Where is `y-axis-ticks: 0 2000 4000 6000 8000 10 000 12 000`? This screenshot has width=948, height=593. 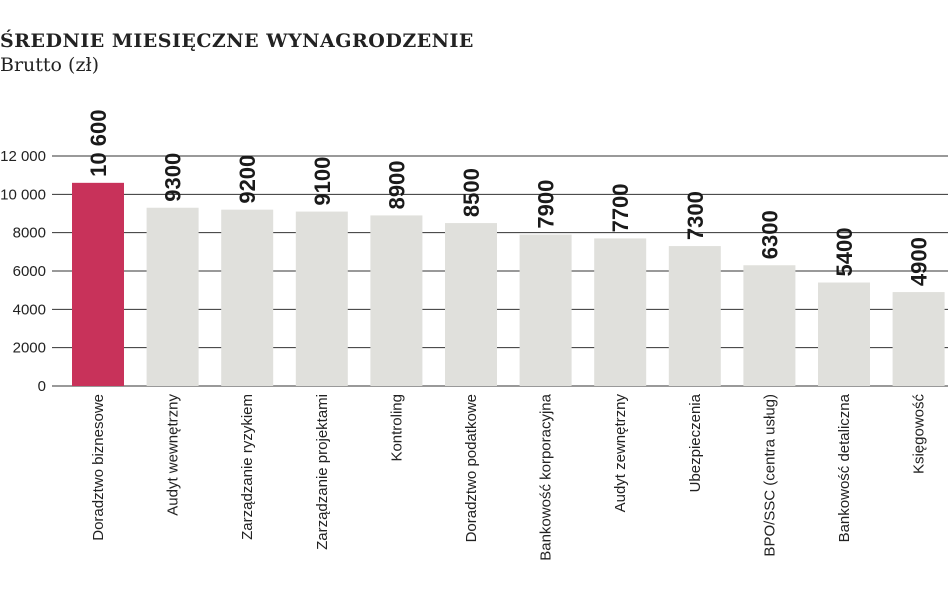 y-axis-ticks: 0 2000 4000 6000 8000 10 000 12 000 is located at coordinates (23, 271).